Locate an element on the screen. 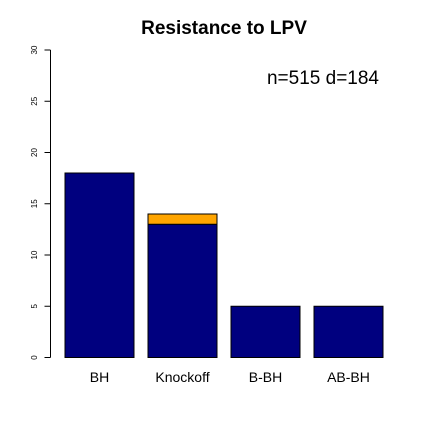  sample-annotation: n=515 d=184 is located at coordinates (323, 78).